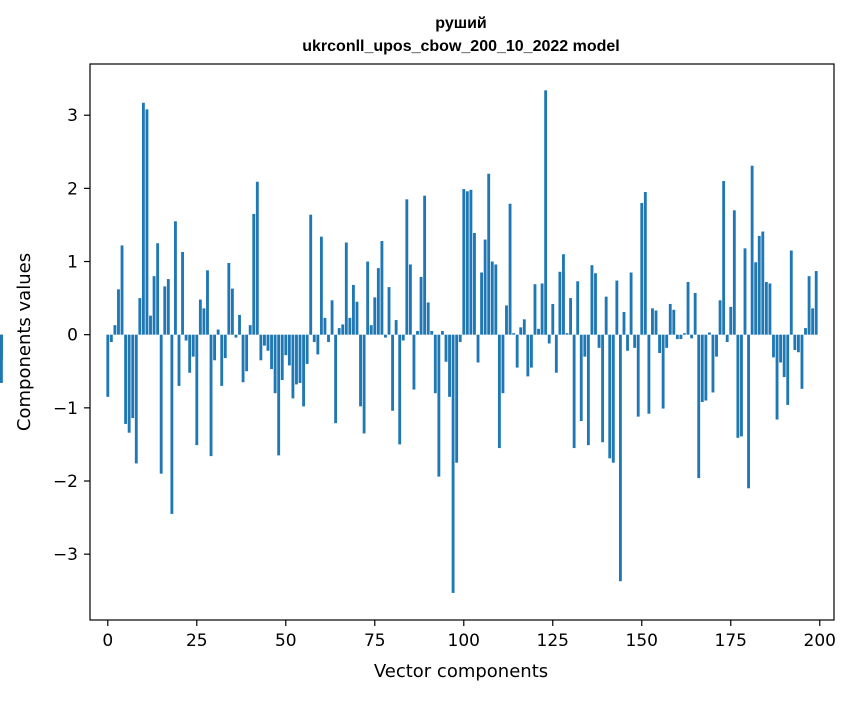  I want to click on x-axis-label: Vector components, so click(461, 671).